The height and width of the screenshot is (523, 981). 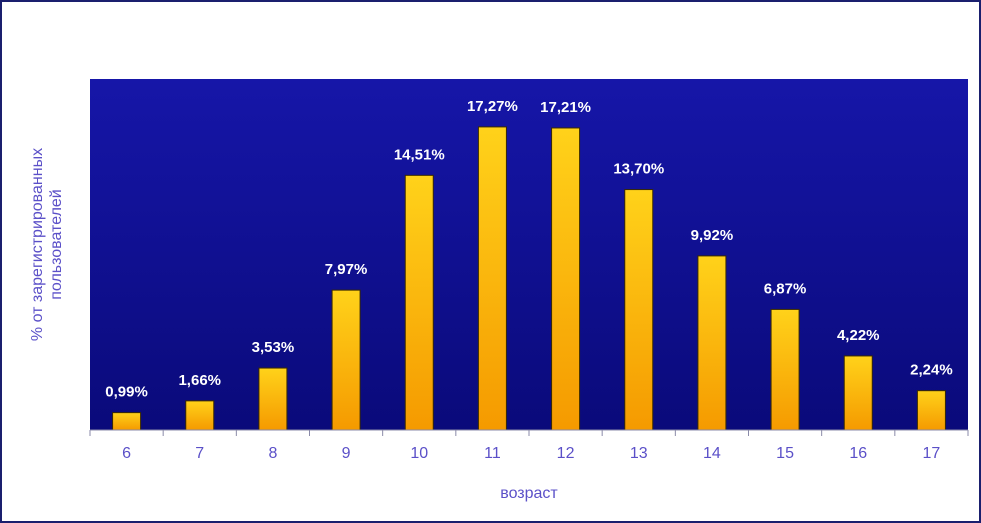 I want to click on x-tick-label-10: 10, so click(x=419, y=453).